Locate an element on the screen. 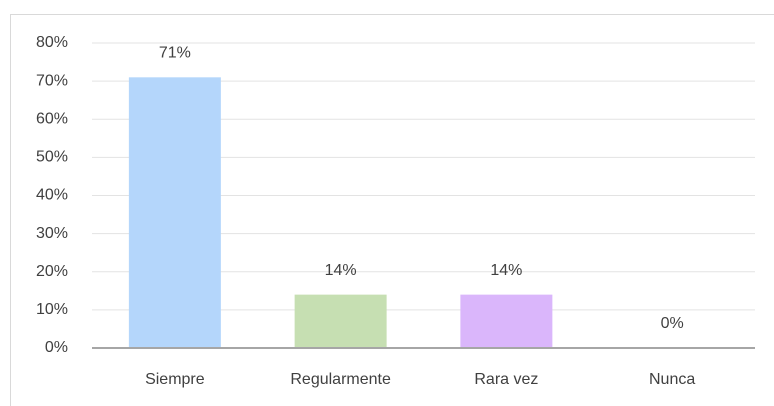  x-tick-label: Siempre is located at coordinates (175, 379).